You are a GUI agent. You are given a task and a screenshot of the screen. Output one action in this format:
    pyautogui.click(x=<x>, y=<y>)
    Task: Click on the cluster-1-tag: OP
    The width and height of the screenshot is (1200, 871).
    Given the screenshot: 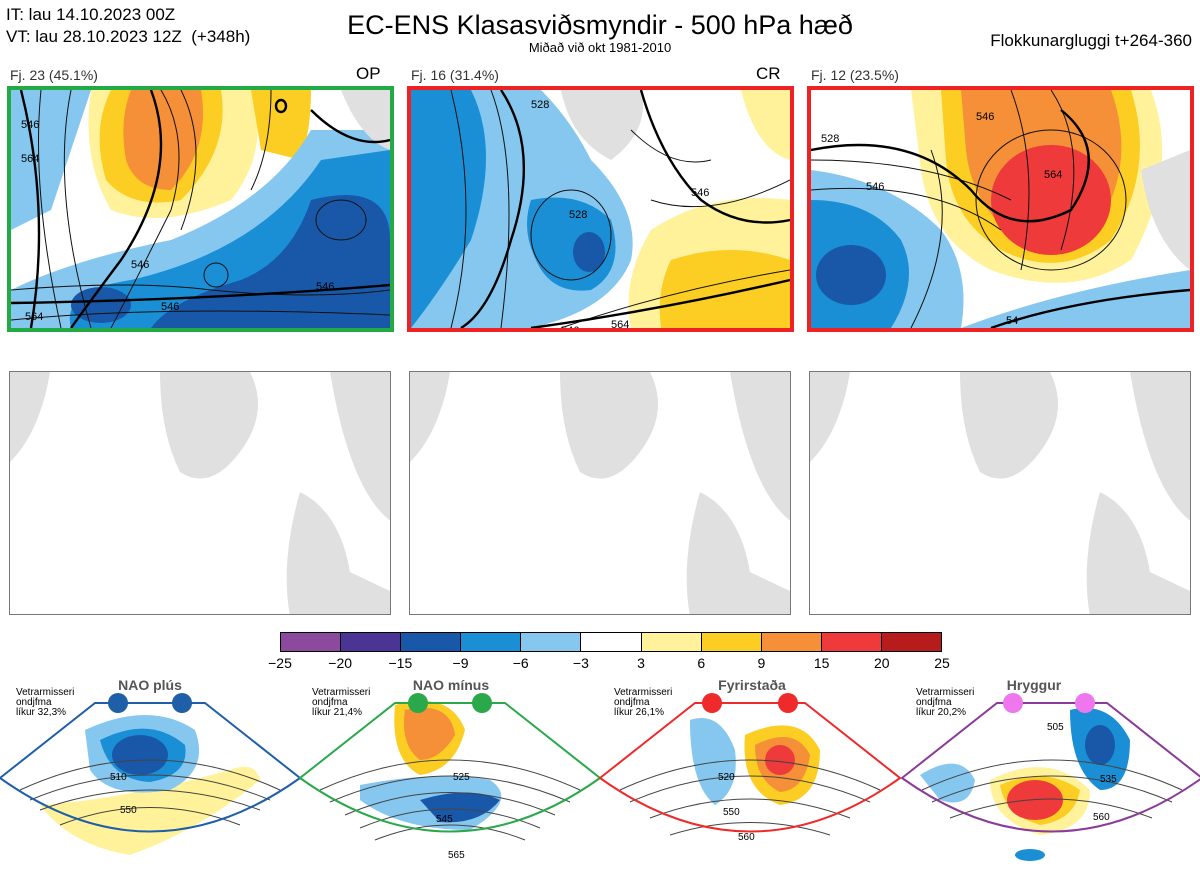 What is the action you would take?
    pyautogui.click(x=368, y=73)
    